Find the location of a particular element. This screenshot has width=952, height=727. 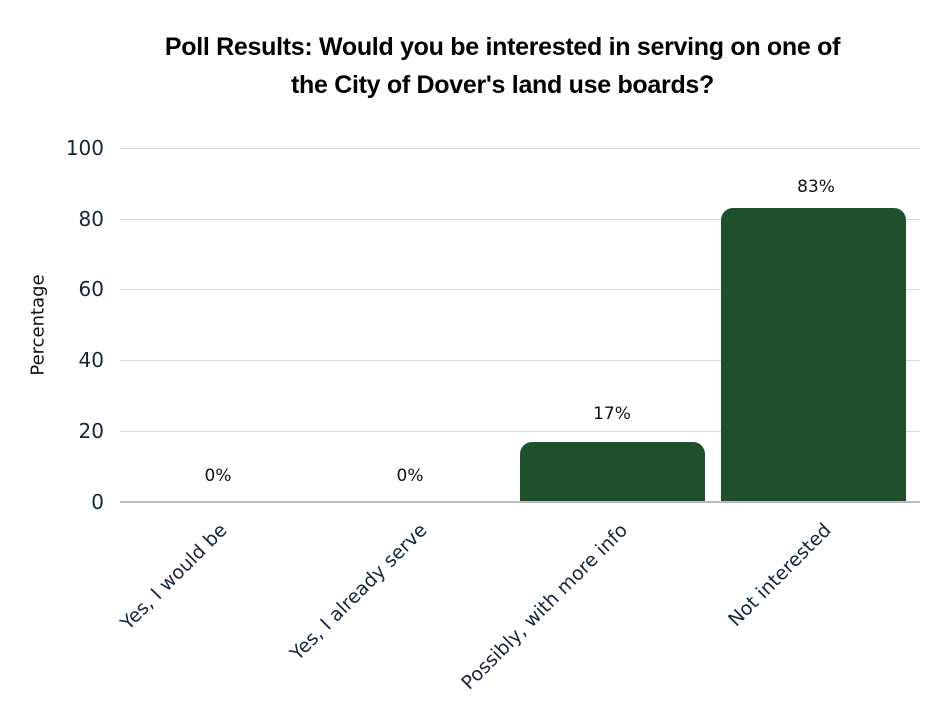

y-tick-0: 0 is located at coordinates (97, 502).